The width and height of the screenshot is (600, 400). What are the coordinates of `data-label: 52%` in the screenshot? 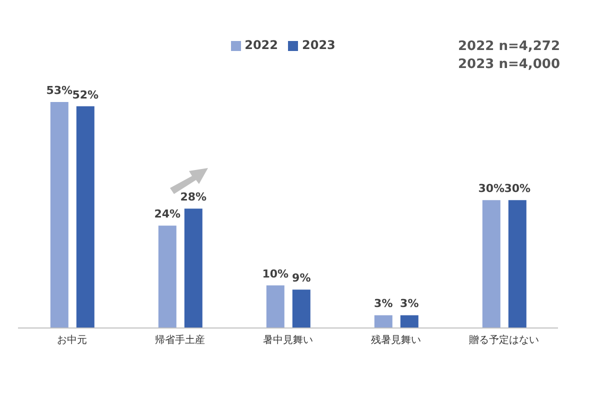 It's located at (85, 95).